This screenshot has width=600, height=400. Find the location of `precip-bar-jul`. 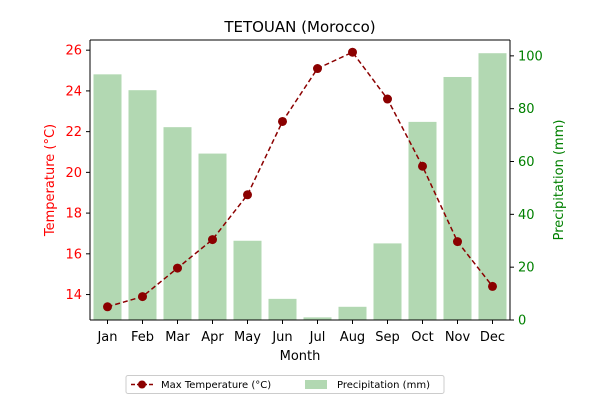

precip-bar-jul is located at coordinates (317, 318).